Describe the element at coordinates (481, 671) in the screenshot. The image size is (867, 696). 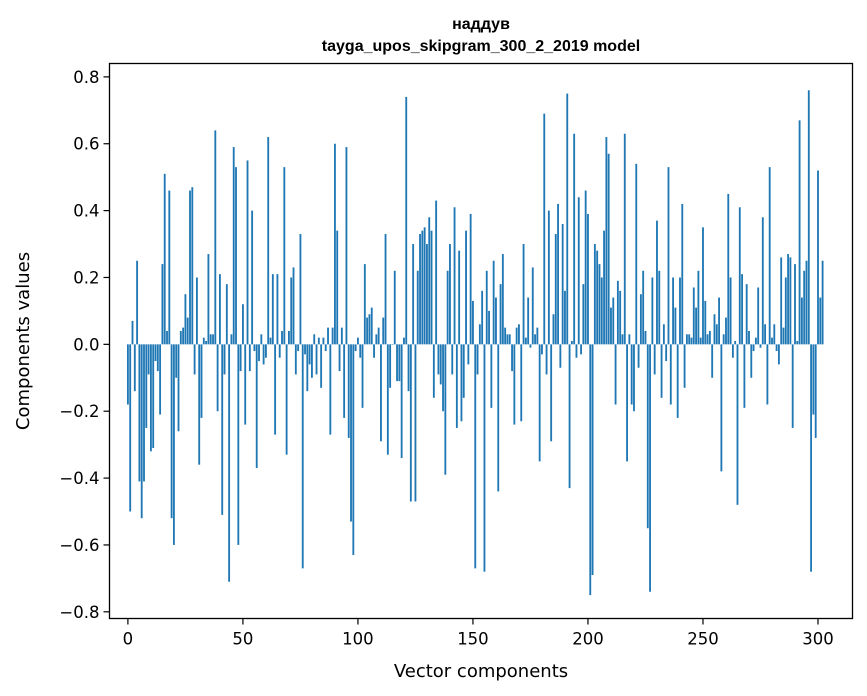
I see `x-axis-label: Vector components` at that location.